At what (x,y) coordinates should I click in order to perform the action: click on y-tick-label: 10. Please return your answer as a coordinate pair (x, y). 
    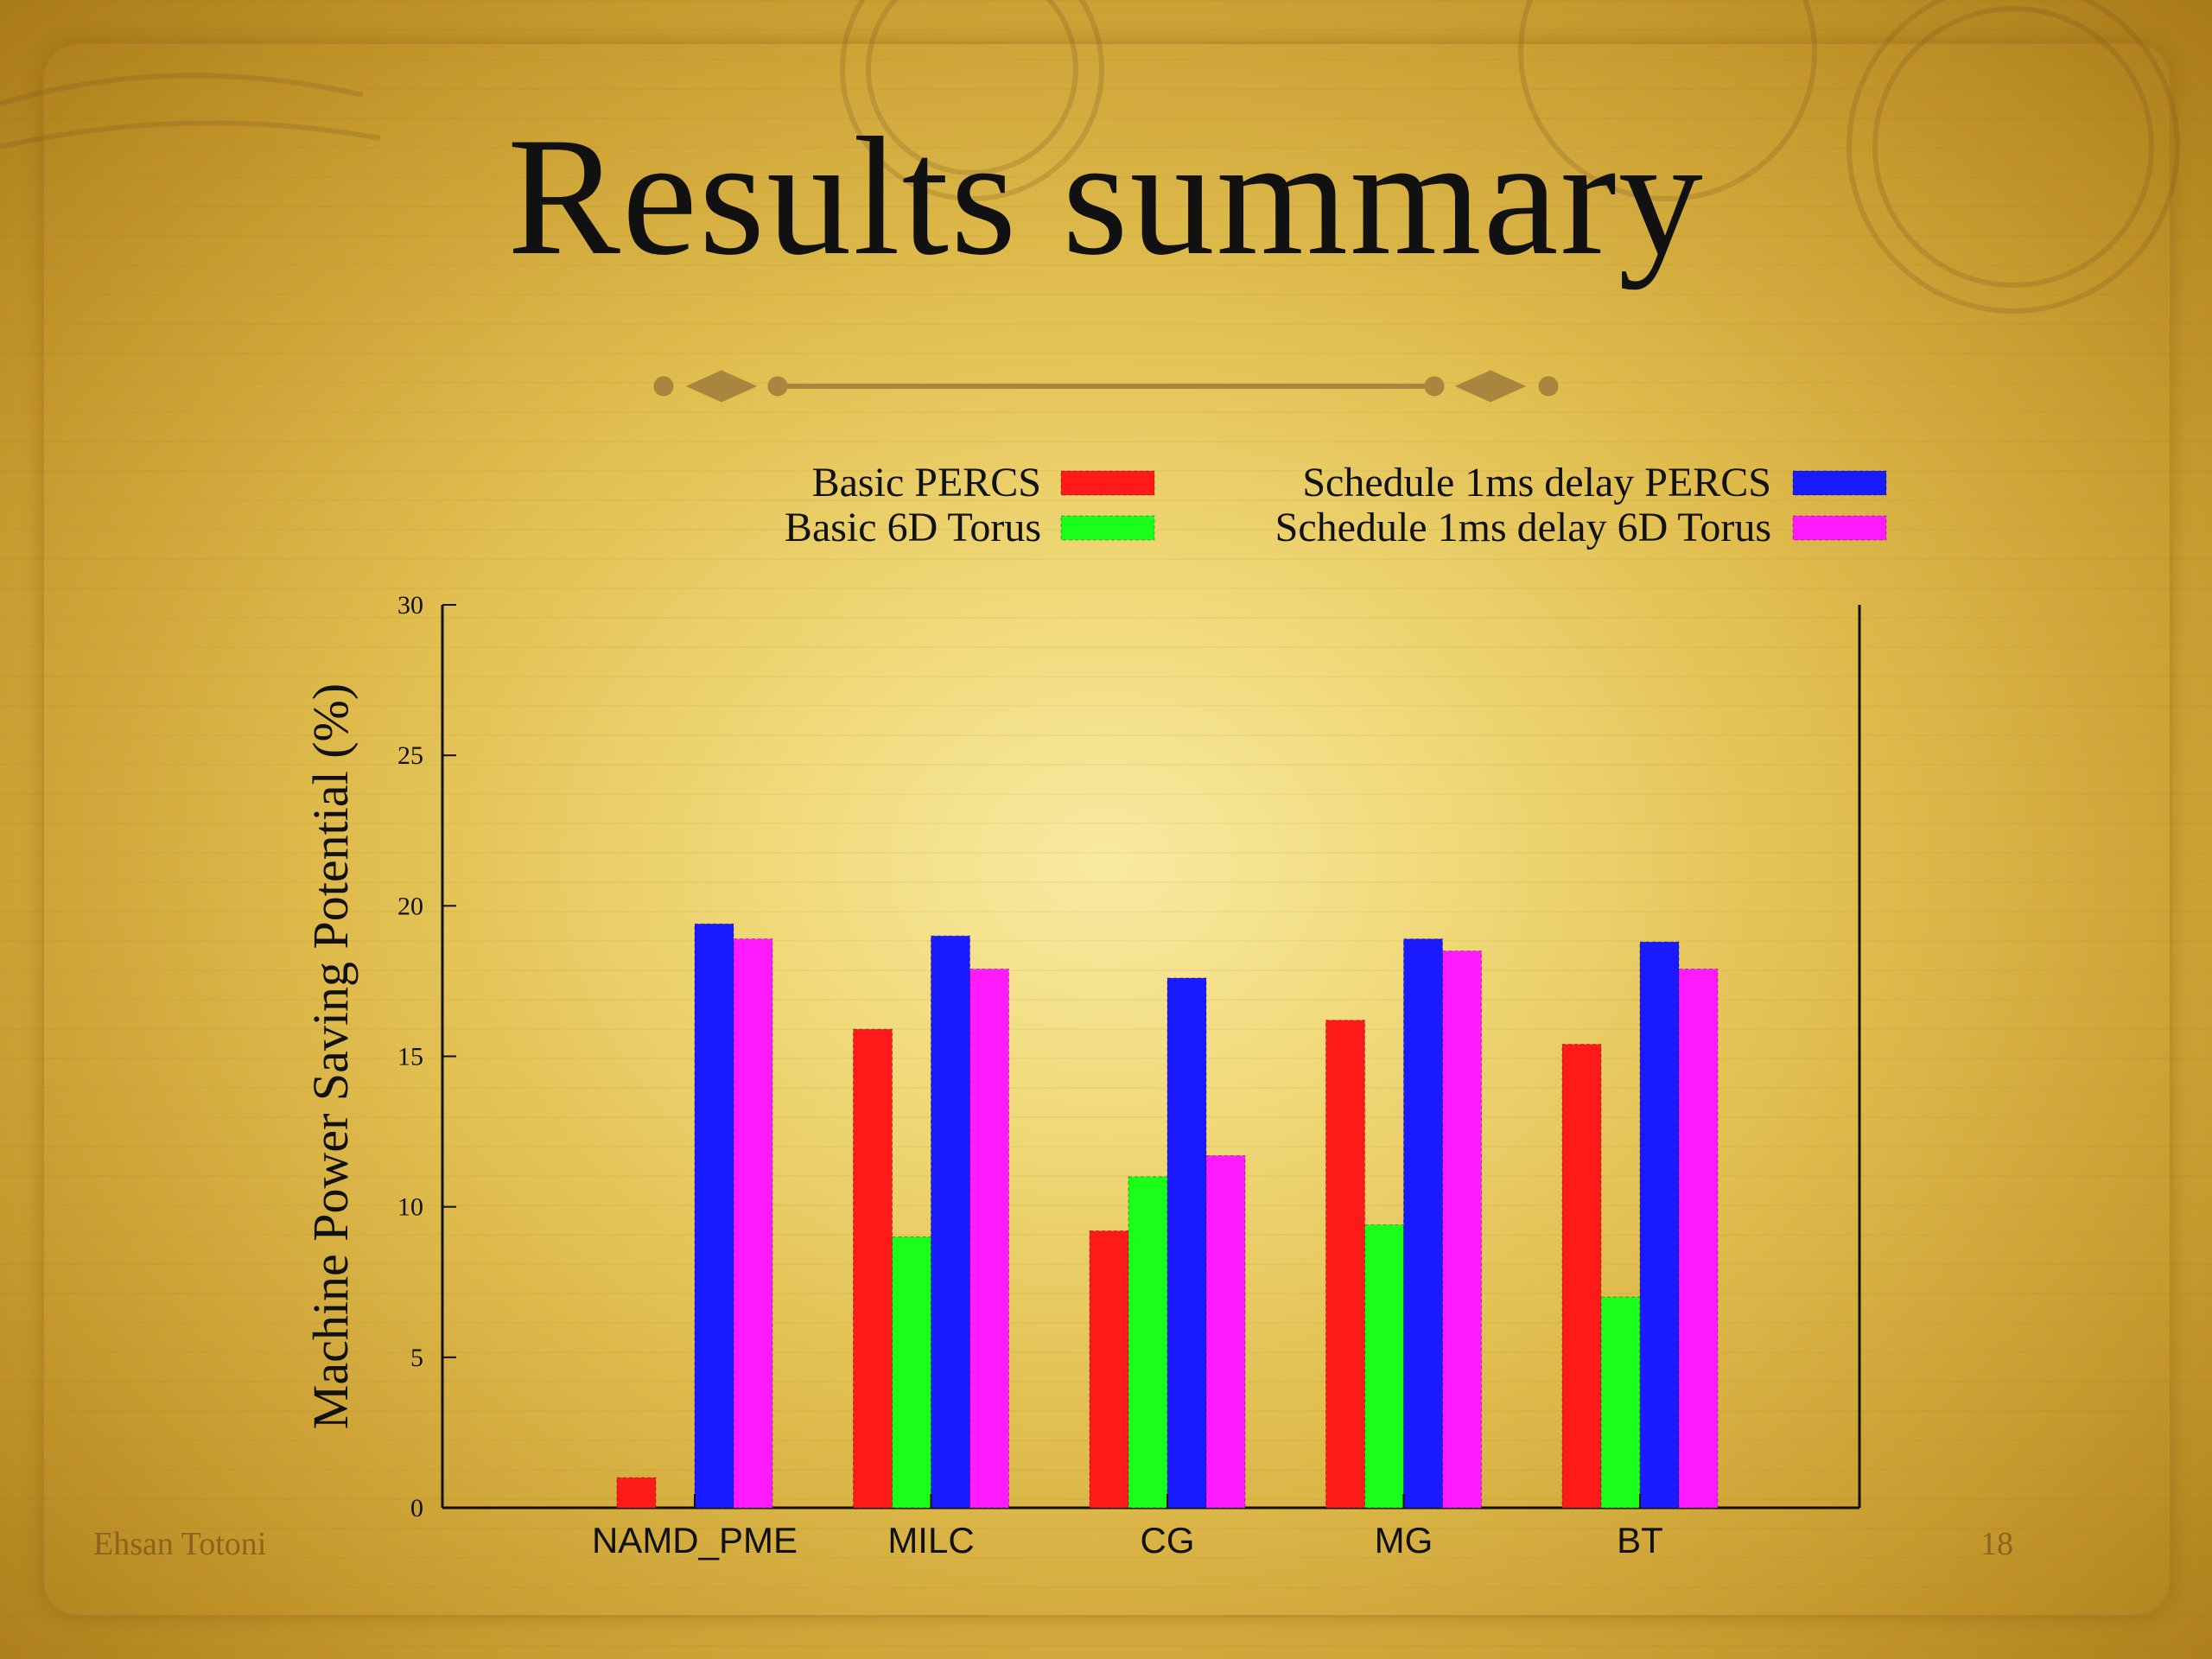
    Looking at the image, I should click on (410, 1207).